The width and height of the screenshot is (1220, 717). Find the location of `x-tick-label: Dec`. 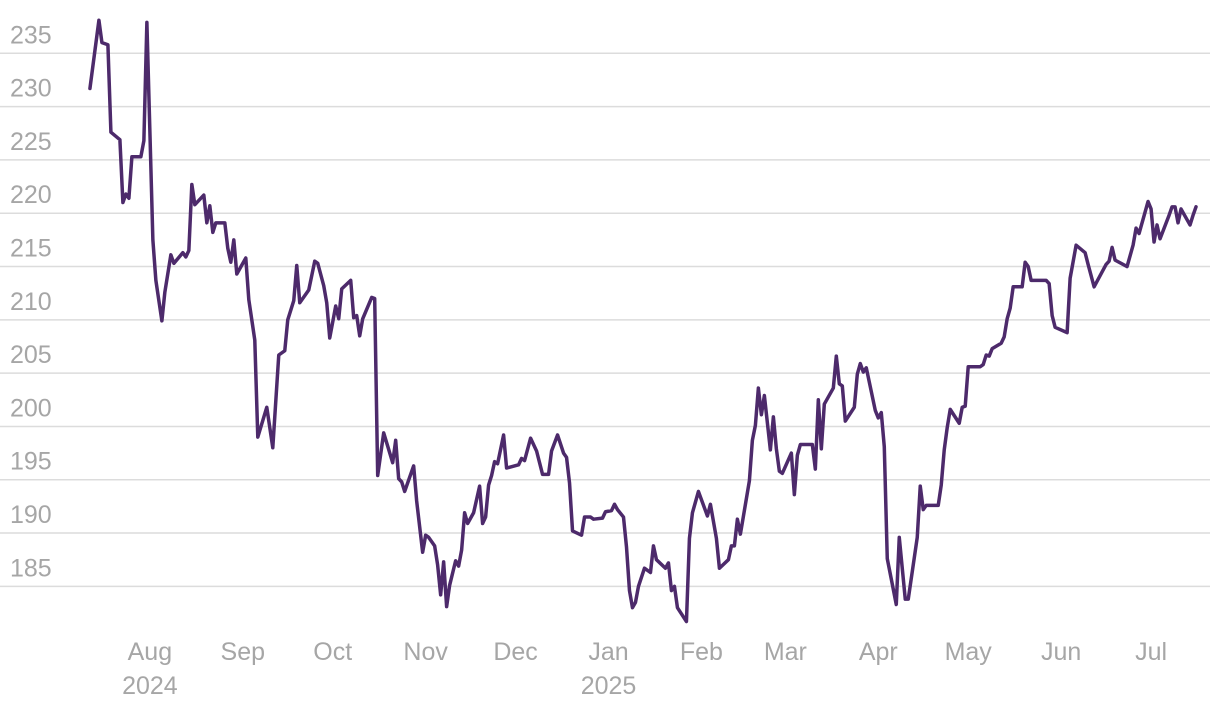

x-tick-label: Dec is located at coordinates (515, 652).